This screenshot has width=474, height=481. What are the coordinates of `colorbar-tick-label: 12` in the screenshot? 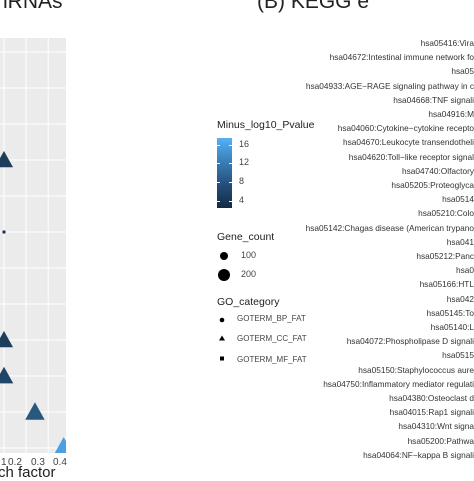 It's located at (244, 162).